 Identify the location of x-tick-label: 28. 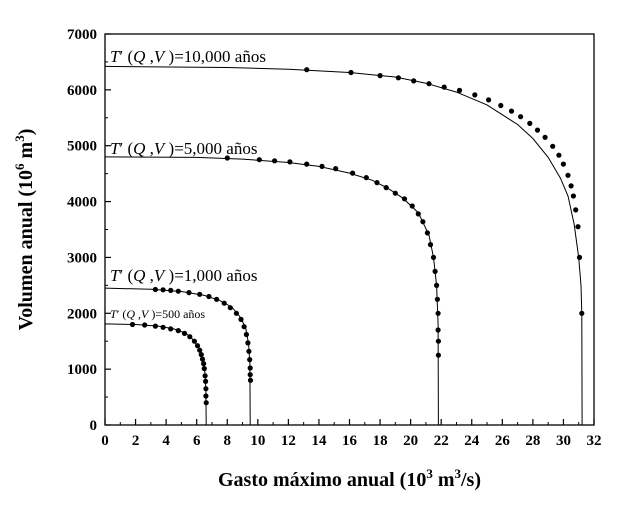
(532, 441).